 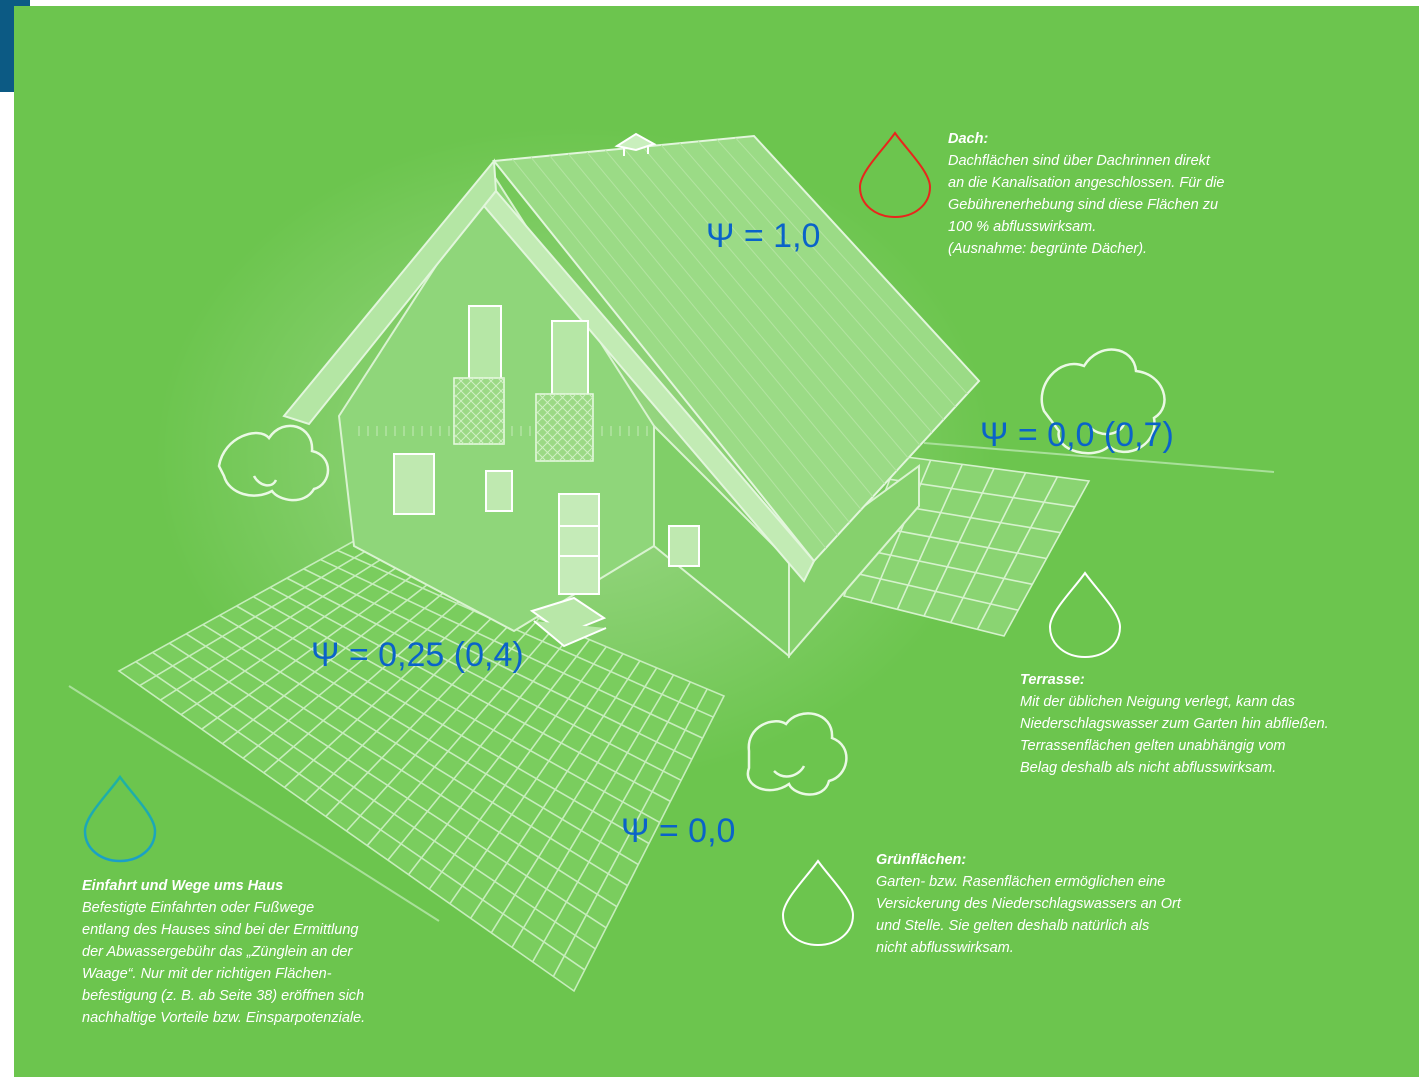 What do you see at coordinates (417, 655) in the screenshot?
I see `runoff-coefficient-driveway: Ψ = 0,25 (0,4)` at bounding box center [417, 655].